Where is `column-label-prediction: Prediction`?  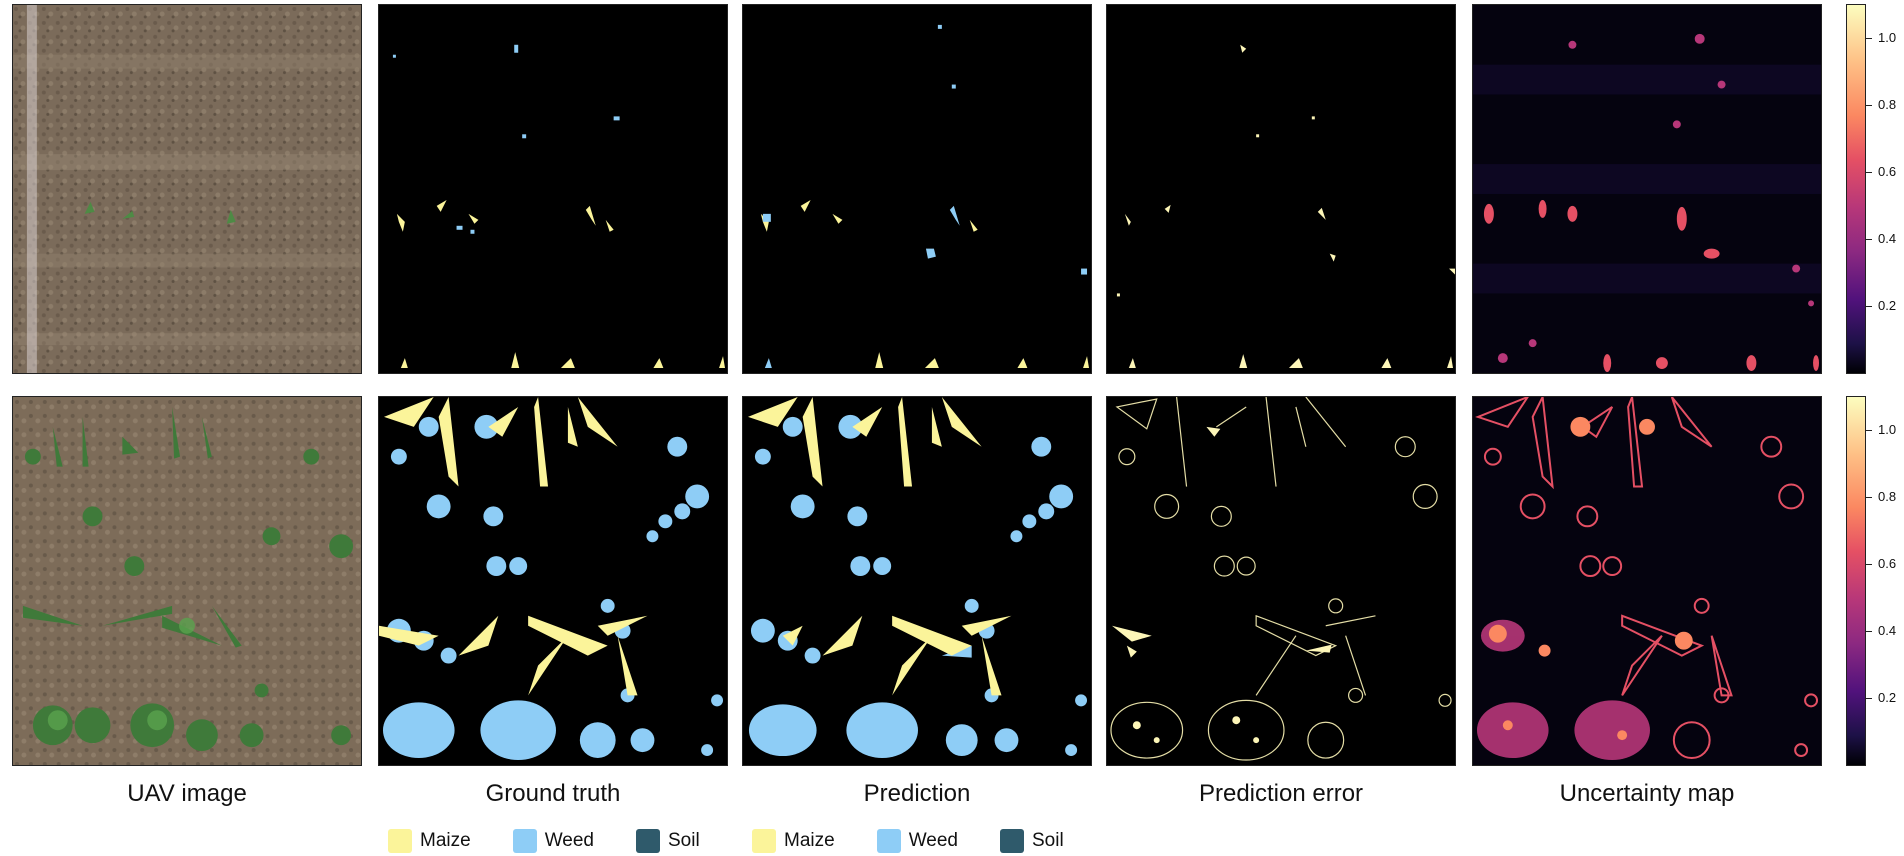
column-label-prediction: Prediction is located at coordinates (917, 793).